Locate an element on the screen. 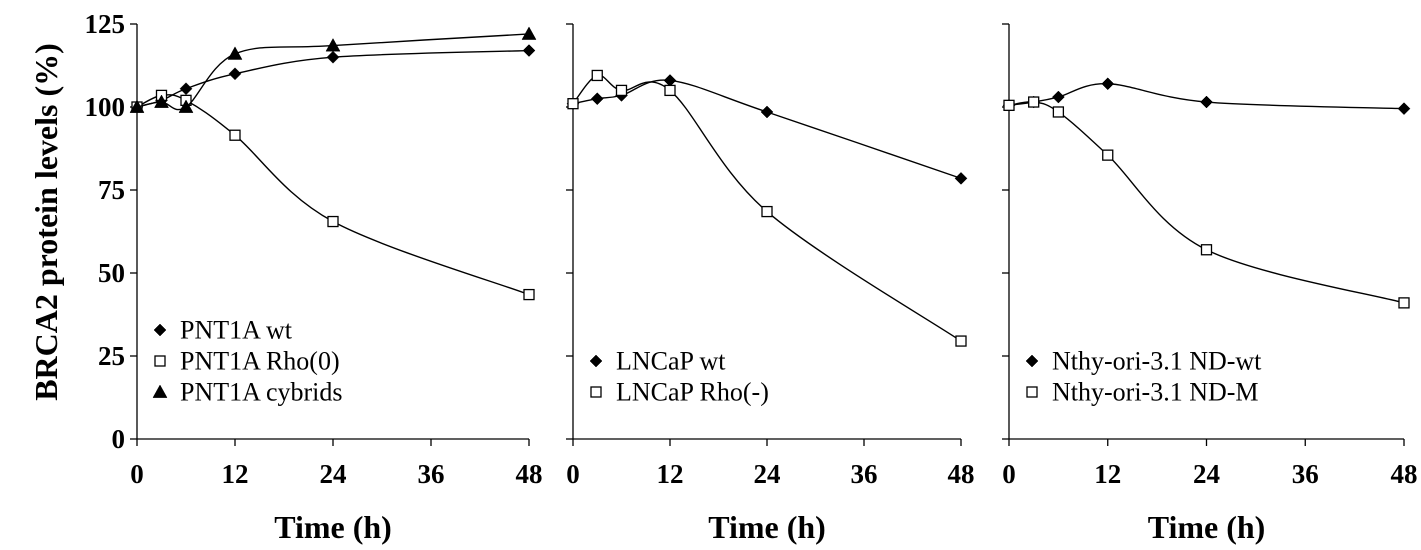 This screenshot has height=550, width=1421. legend-label: PNT1A wt is located at coordinates (236, 330).